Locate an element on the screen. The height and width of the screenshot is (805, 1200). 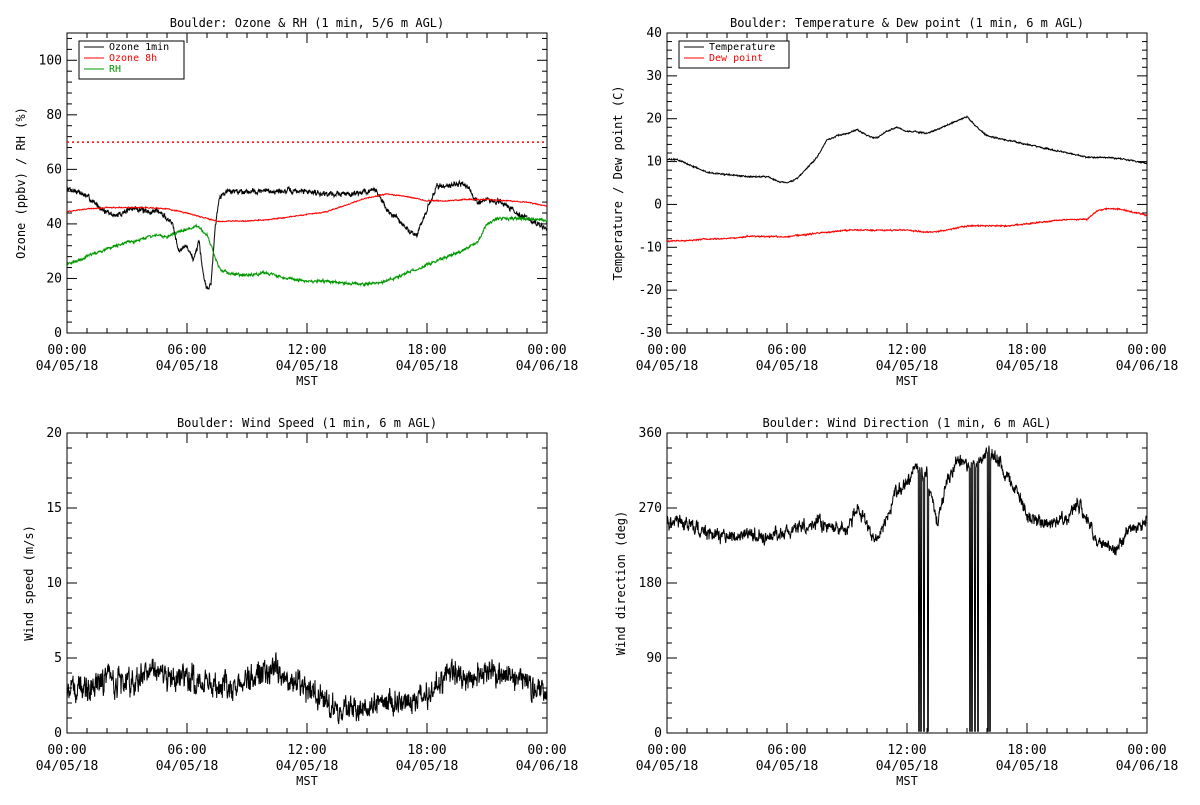
y-tick-label: 90 is located at coordinates (654, 658).